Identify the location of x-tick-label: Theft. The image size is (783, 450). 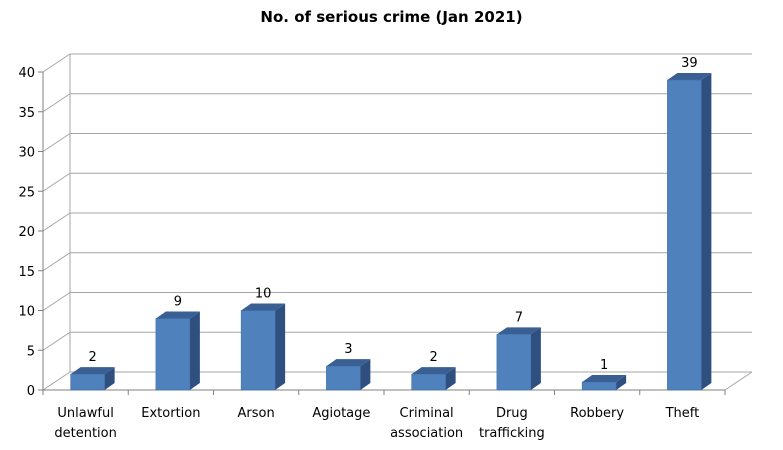
(682, 413).